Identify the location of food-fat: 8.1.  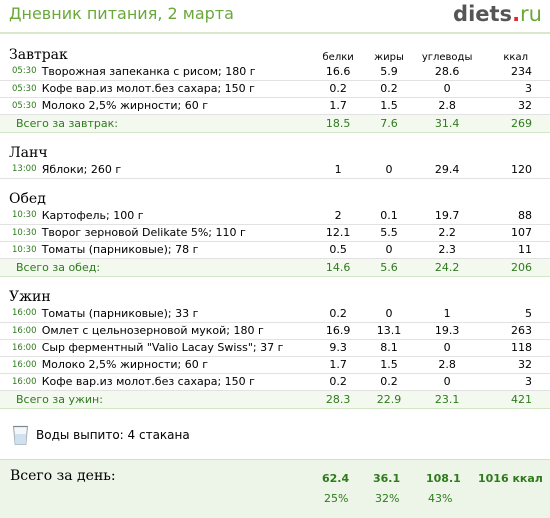
(389, 348).